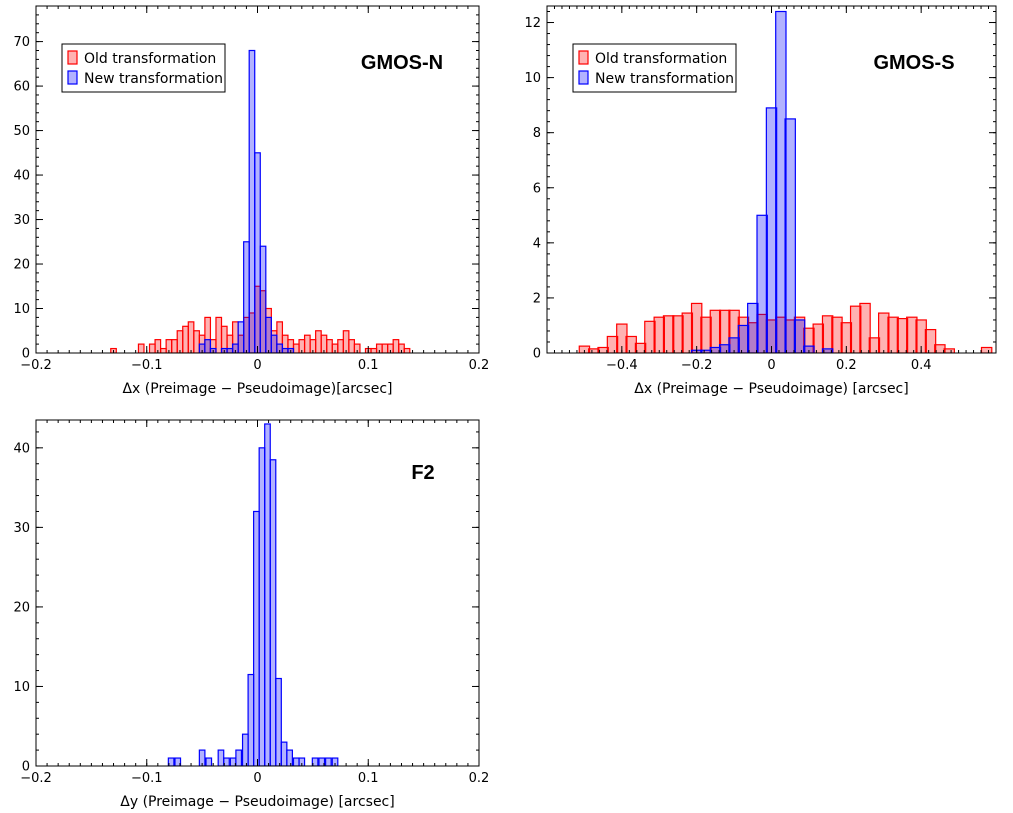  What do you see at coordinates (21, 42) in the screenshot?
I see `y-tick-label: 70` at bounding box center [21, 42].